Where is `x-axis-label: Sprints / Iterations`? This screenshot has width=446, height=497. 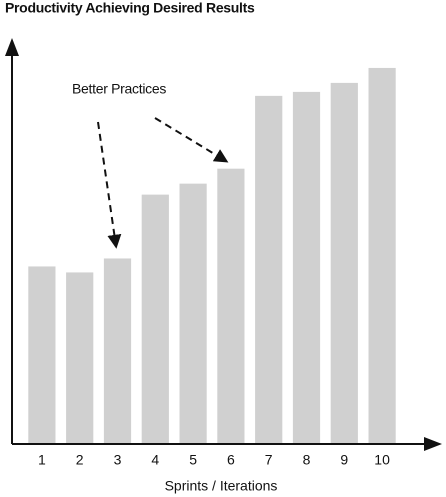
x-axis-label: Sprints / Iterations is located at coordinates (221, 486).